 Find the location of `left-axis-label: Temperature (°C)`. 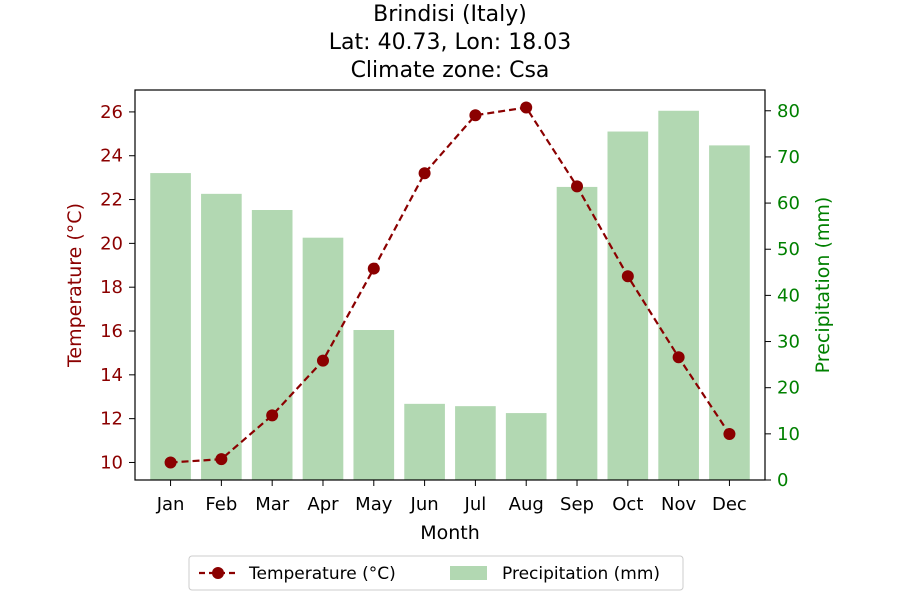

left-axis-label: Temperature (°C) is located at coordinates (75, 285).